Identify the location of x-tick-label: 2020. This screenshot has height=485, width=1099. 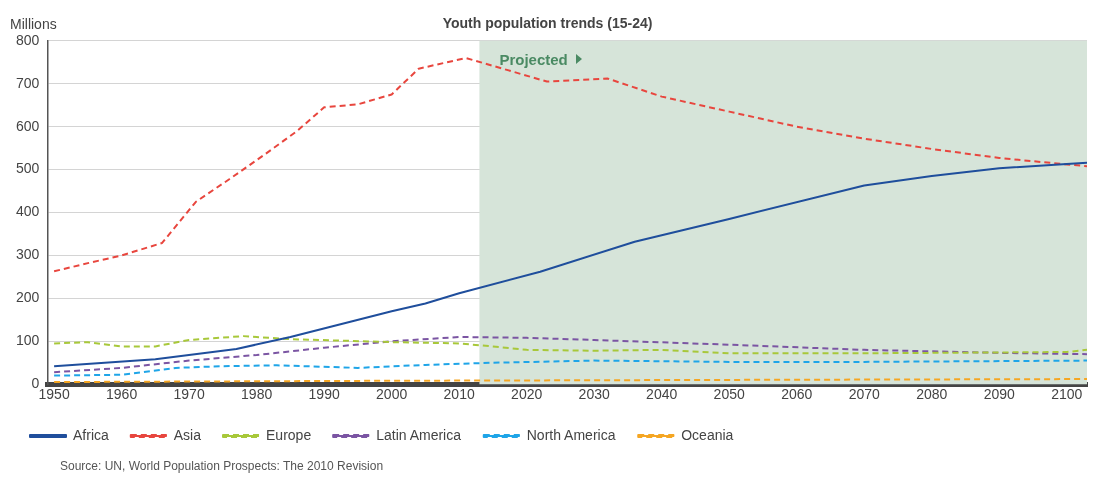
(527, 394).